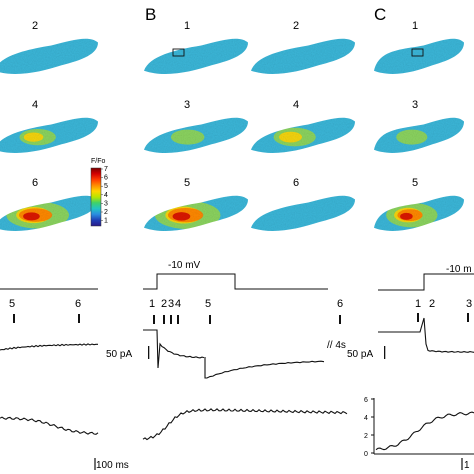 The height and width of the screenshot is (474, 474). What do you see at coordinates (415, 26) in the screenshot?
I see `frame-label-c-1: 1` at bounding box center [415, 26].